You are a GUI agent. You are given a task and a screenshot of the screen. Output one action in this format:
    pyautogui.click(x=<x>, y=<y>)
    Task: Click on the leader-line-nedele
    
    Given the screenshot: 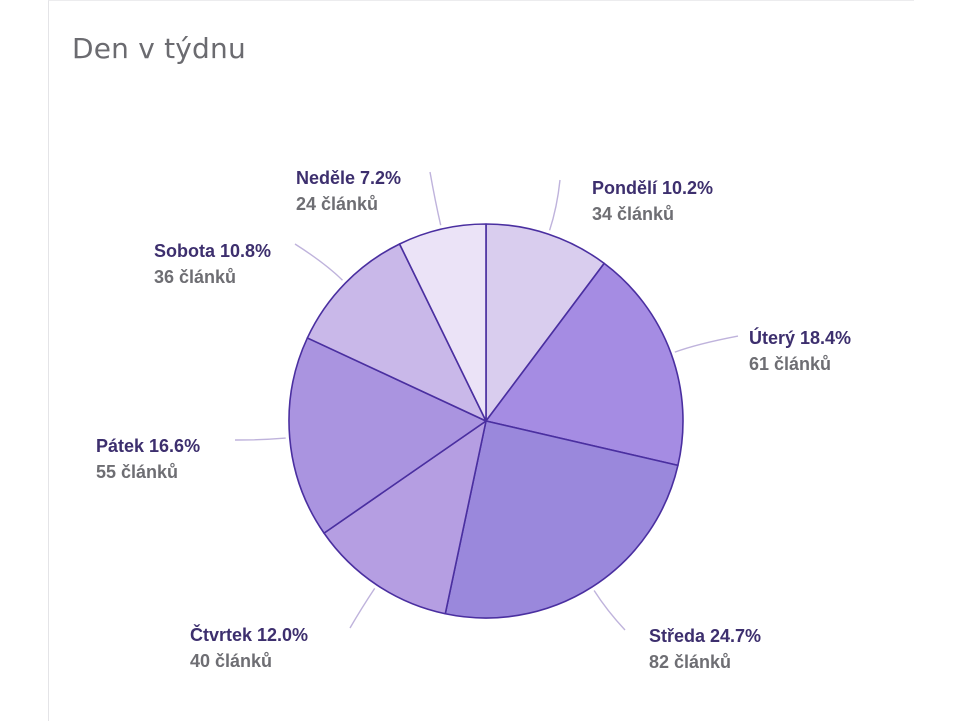 What is the action you would take?
    pyautogui.click(x=435, y=198)
    